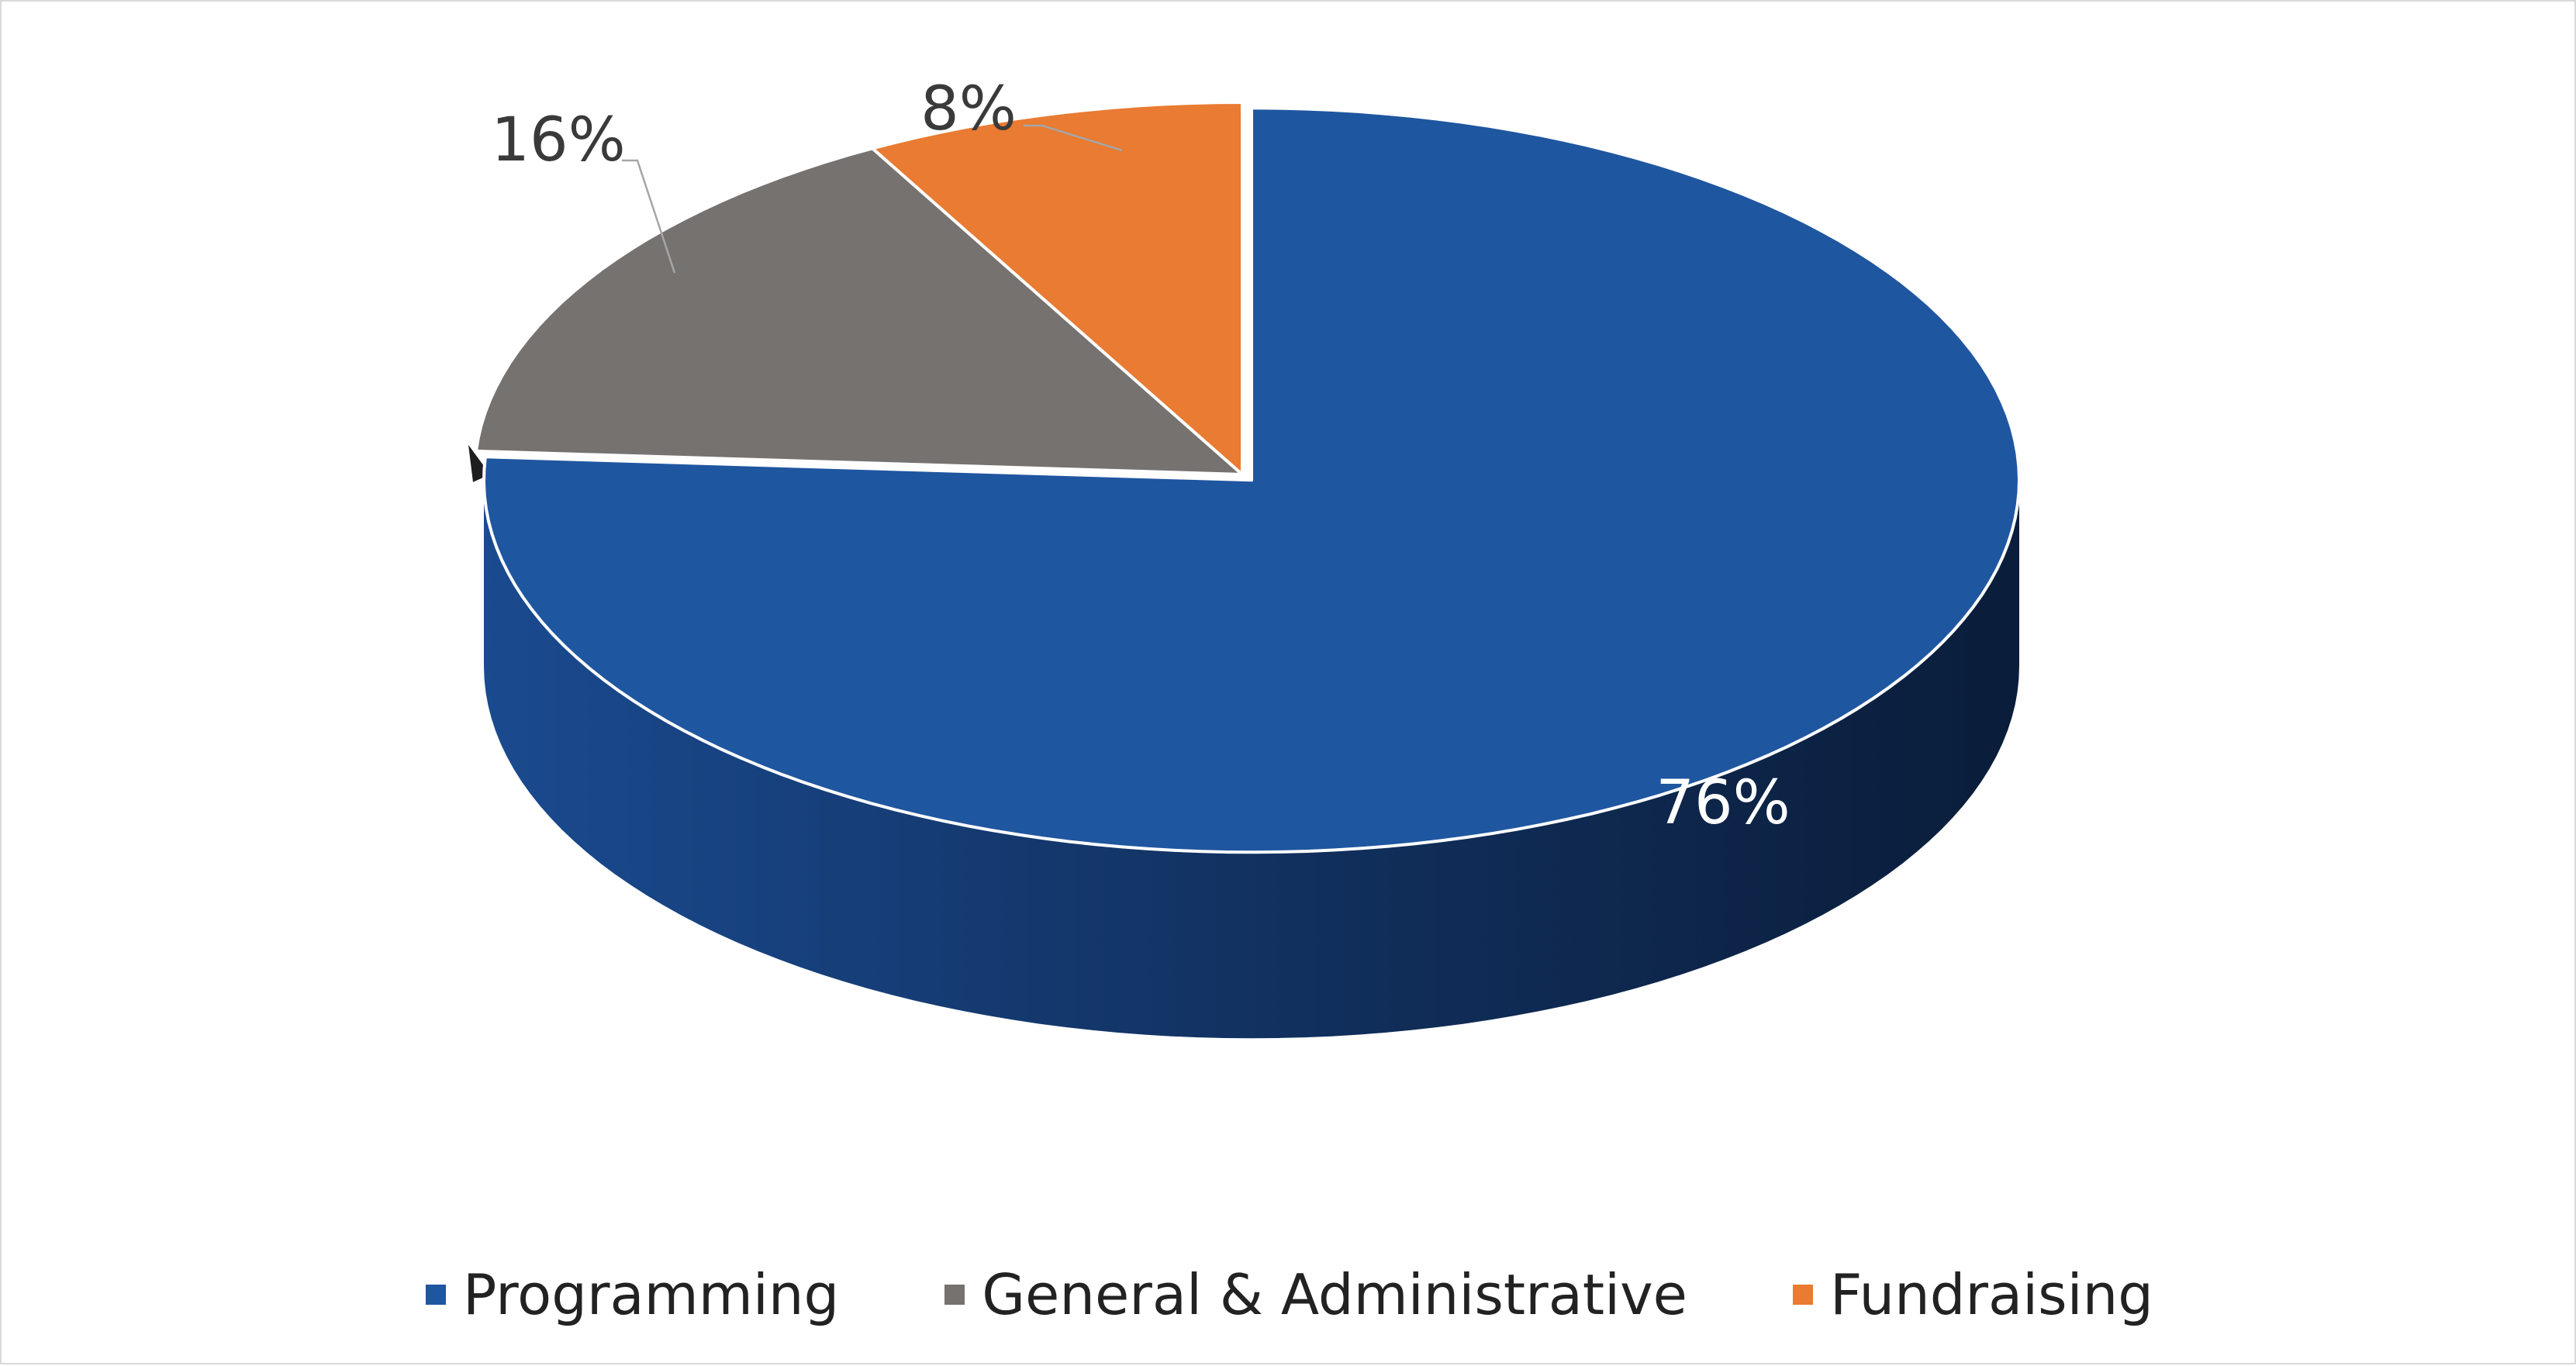  What do you see at coordinates (1334, 1294) in the screenshot?
I see `legend-label-general-administrative: General & Administrative` at bounding box center [1334, 1294].